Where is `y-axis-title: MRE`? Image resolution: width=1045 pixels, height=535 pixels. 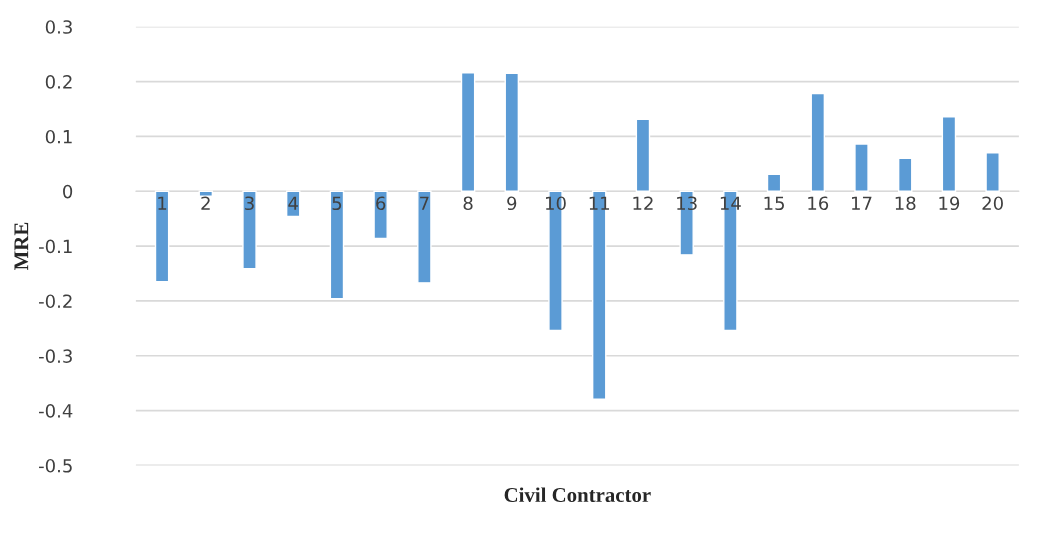 y-axis-title: MRE is located at coordinates (21, 246).